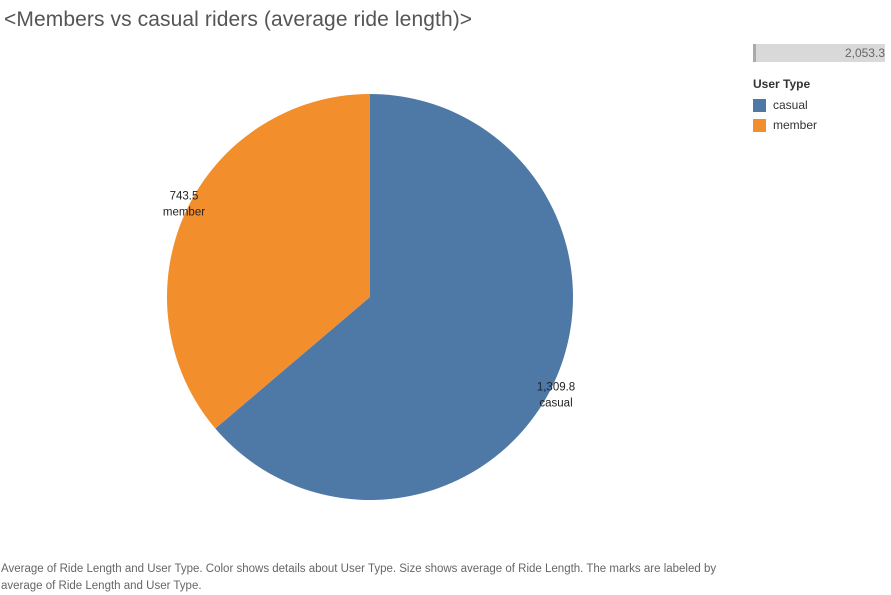 The image size is (891, 595). I want to click on legend-item-member: member, so click(785, 125).